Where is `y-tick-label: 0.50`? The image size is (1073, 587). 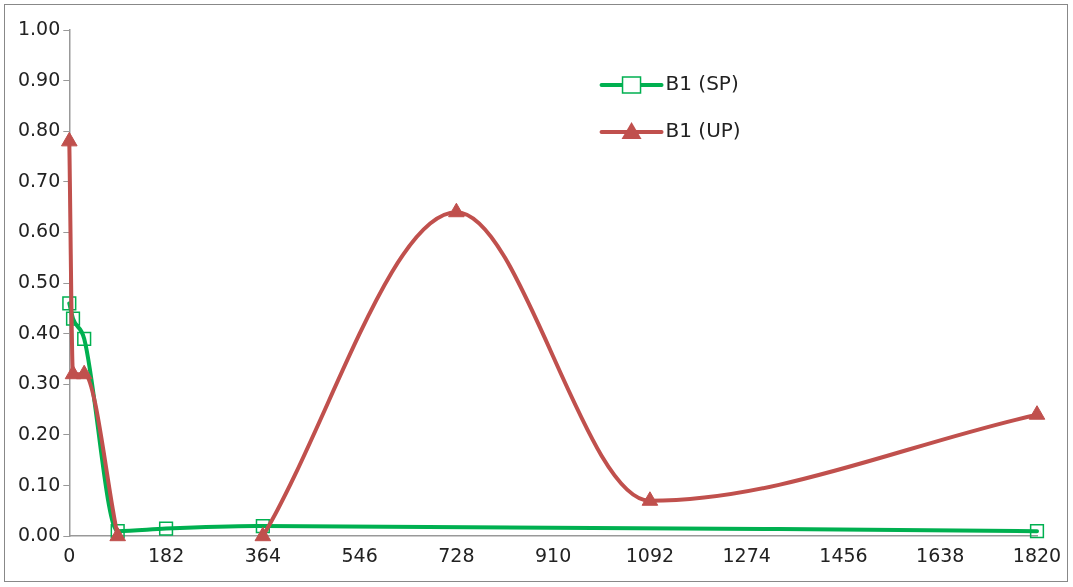 y-tick-label: 0.50 is located at coordinates (39, 281).